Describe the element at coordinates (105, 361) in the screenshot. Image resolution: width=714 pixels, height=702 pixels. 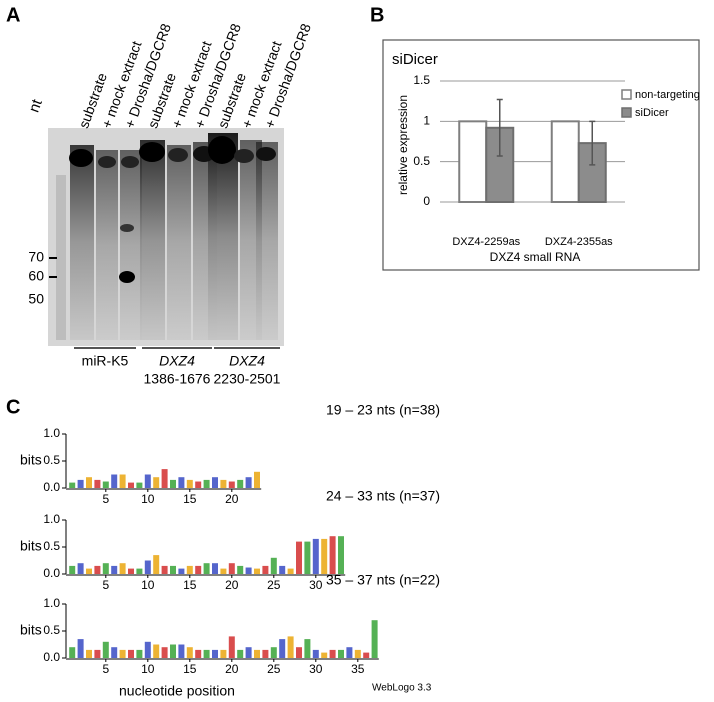
I see `group-name: miR-K5` at that location.